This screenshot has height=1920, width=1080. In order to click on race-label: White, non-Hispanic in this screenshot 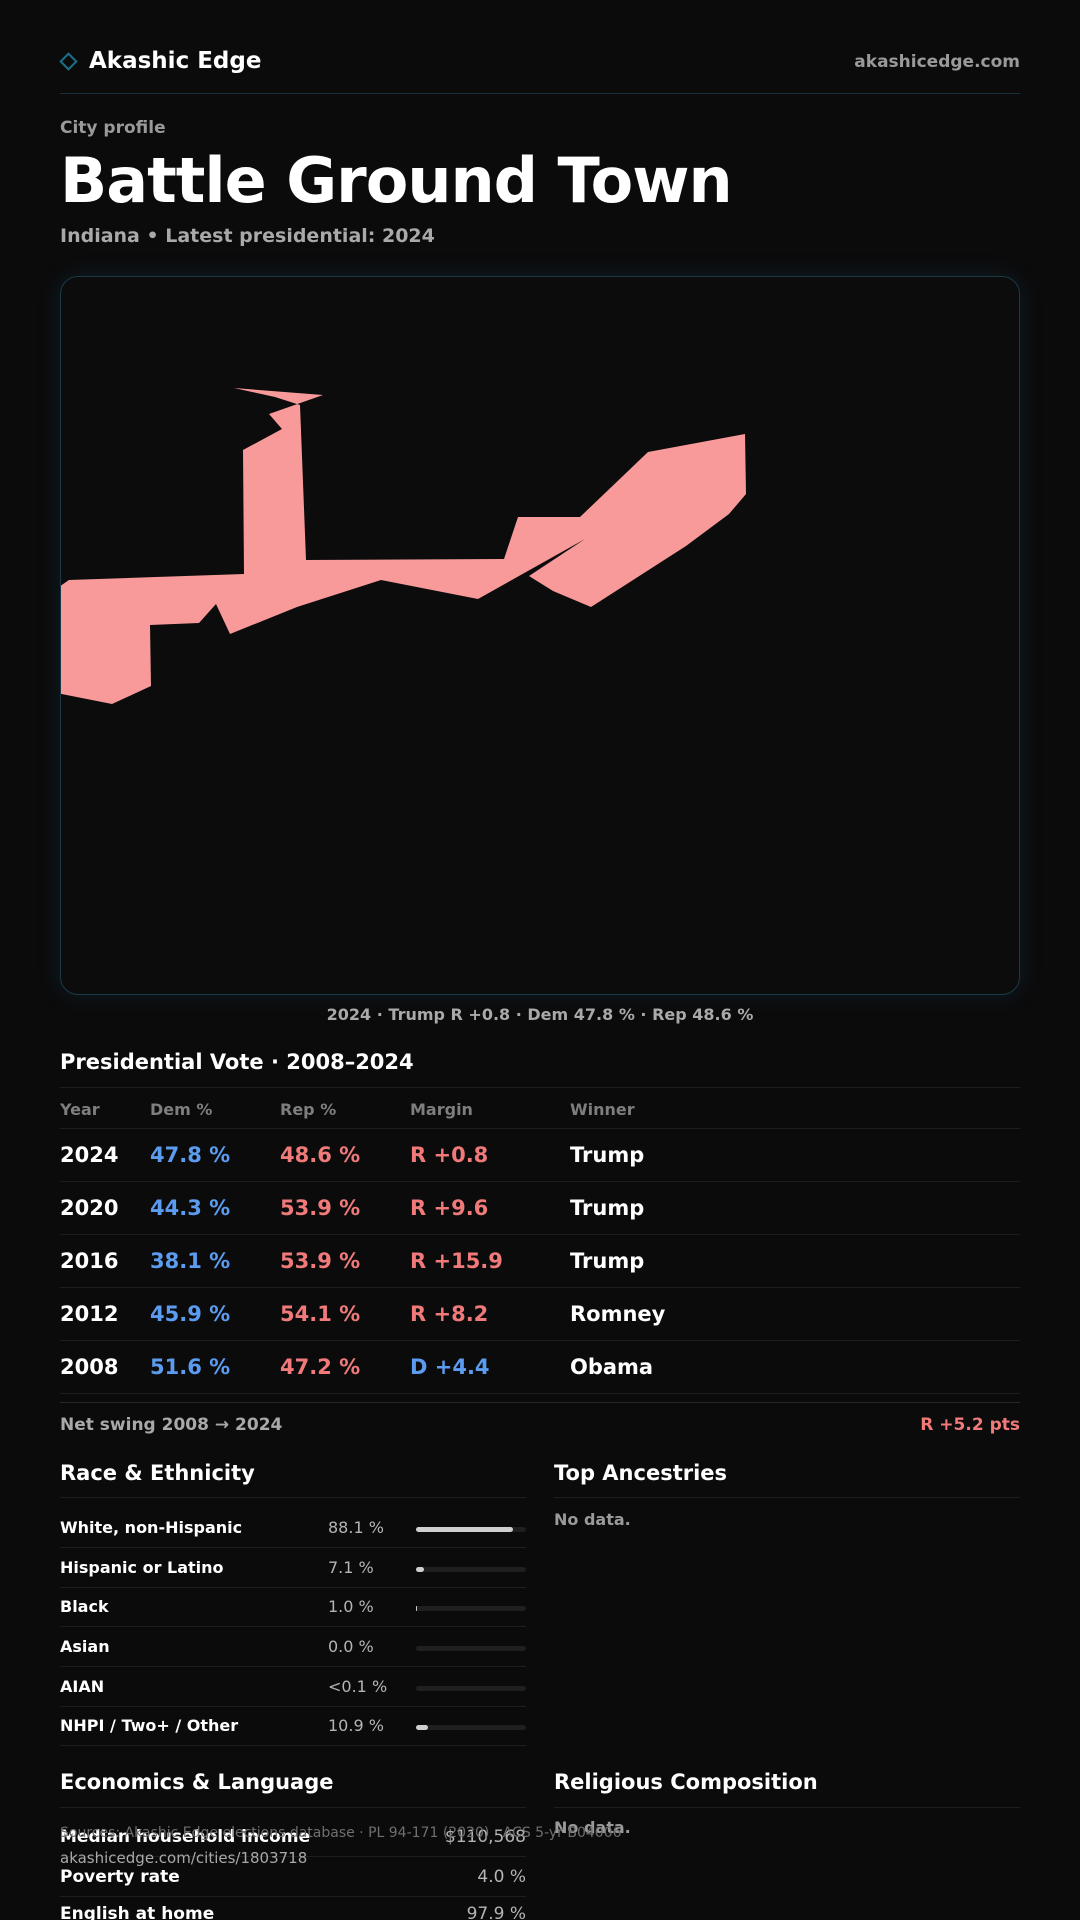, I will do `click(151, 1527)`.